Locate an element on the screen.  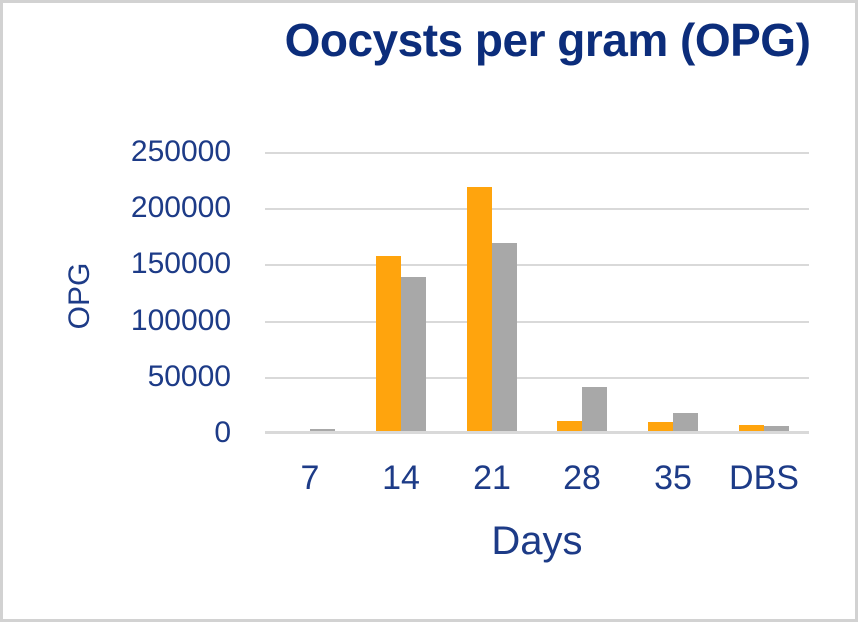
bar-orange-DBS is located at coordinates (751, 428).